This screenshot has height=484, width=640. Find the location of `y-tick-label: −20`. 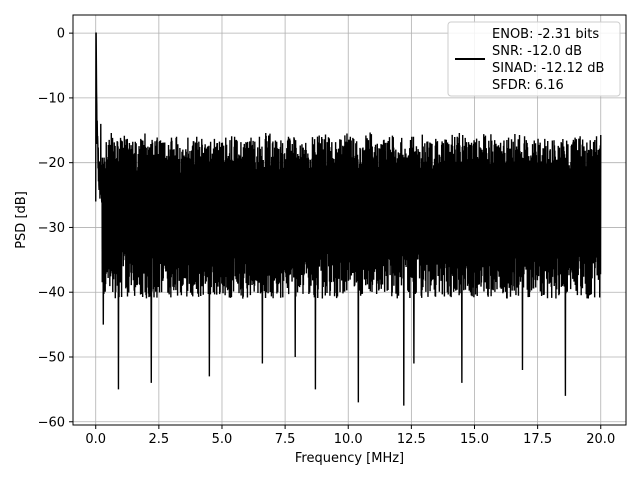

y-tick-label: −20 is located at coordinates (51, 163).